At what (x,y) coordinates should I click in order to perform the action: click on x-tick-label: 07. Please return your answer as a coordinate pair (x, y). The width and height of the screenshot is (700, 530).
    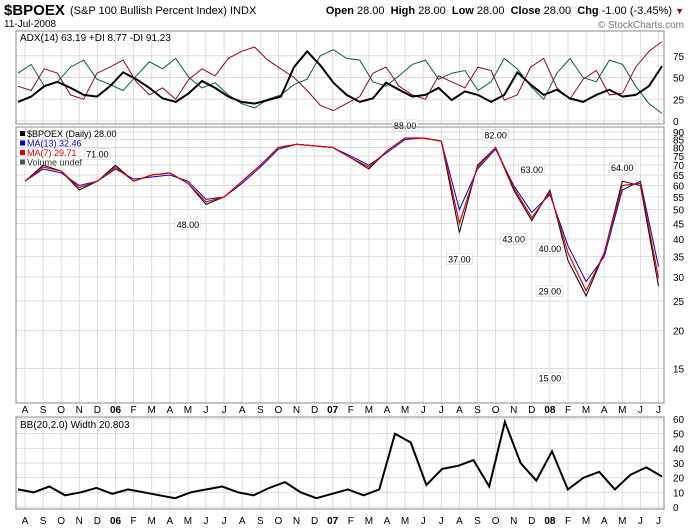
    Looking at the image, I should click on (333, 521).